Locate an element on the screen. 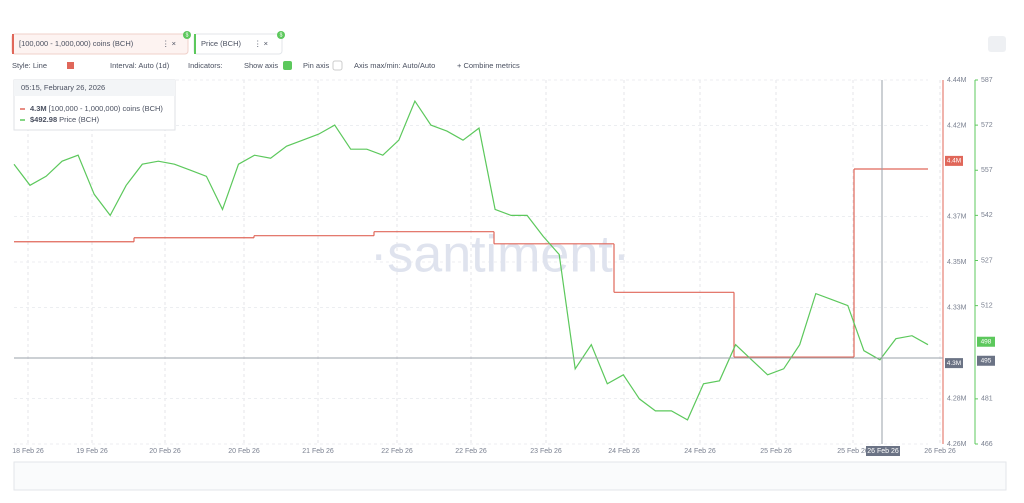 The width and height of the screenshot is (1024, 503). color-picker is located at coordinates (70, 65).